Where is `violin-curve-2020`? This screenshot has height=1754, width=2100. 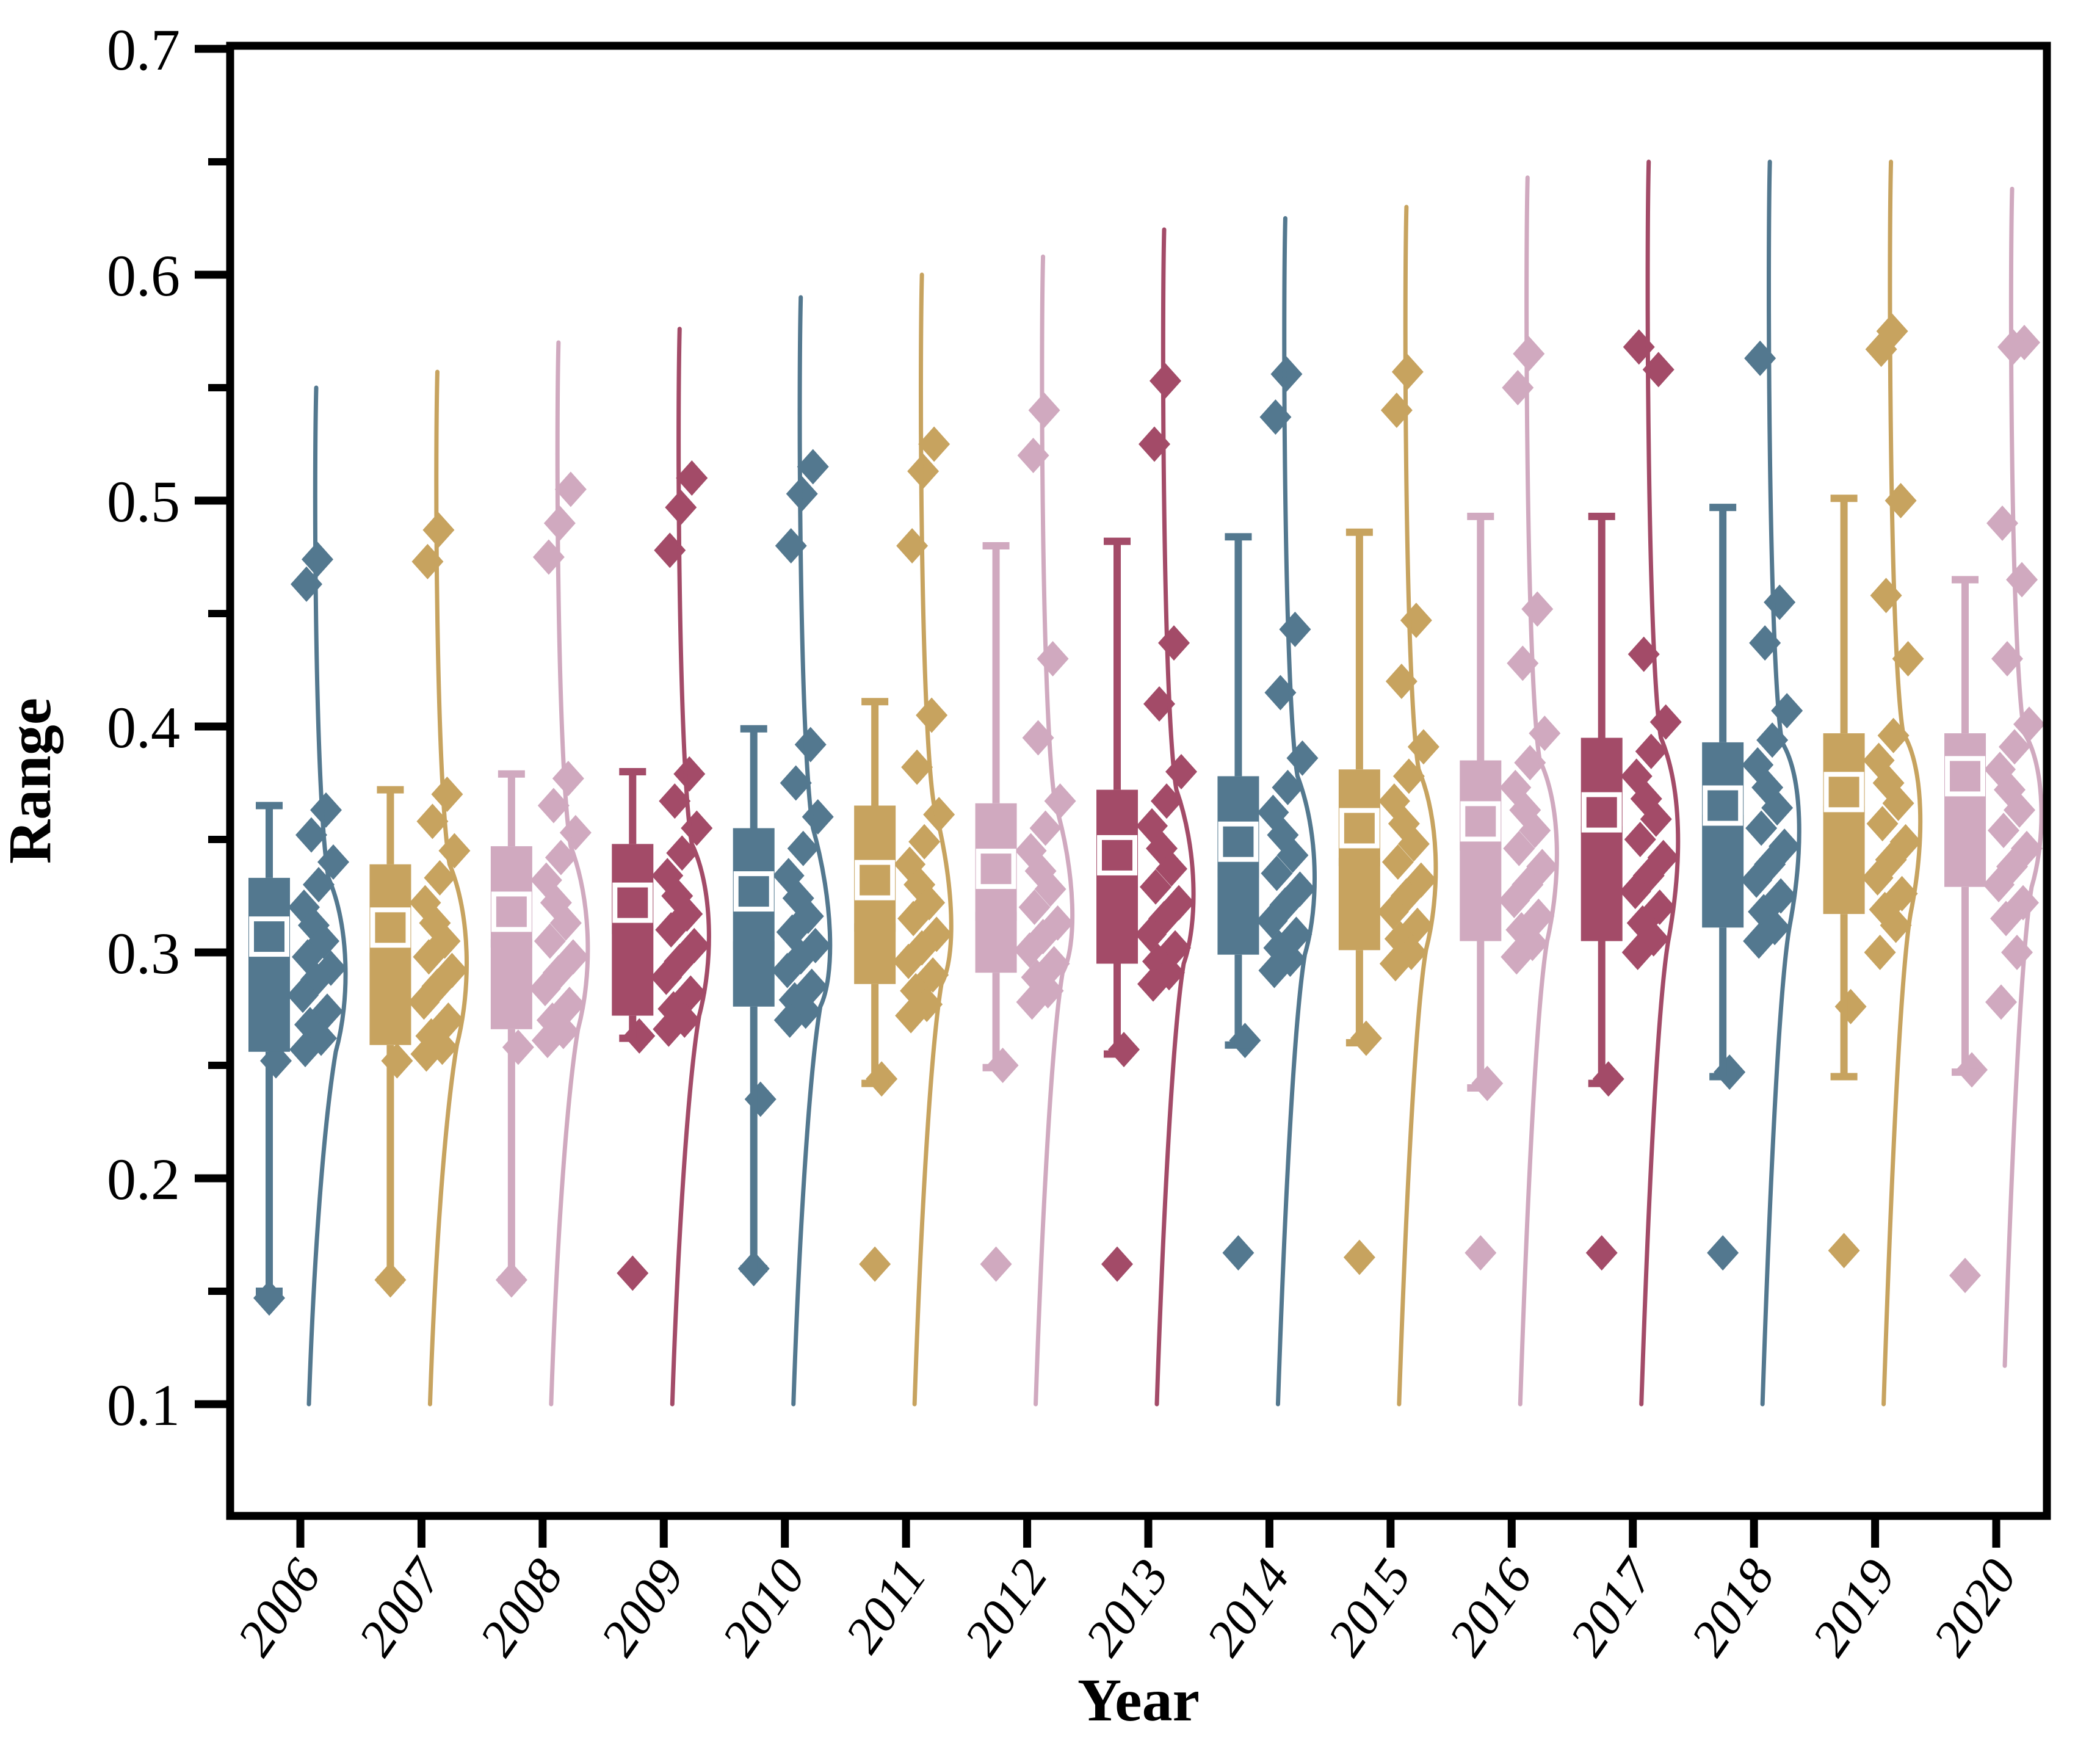
violin-curve-2020 is located at coordinates (2023, 777).